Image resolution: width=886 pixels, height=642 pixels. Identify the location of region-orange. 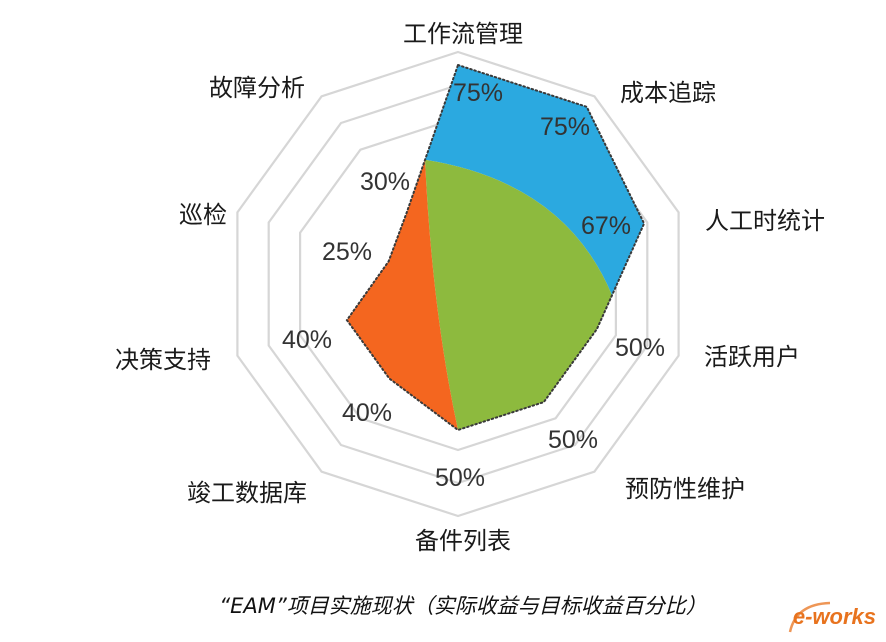
(402, 295).